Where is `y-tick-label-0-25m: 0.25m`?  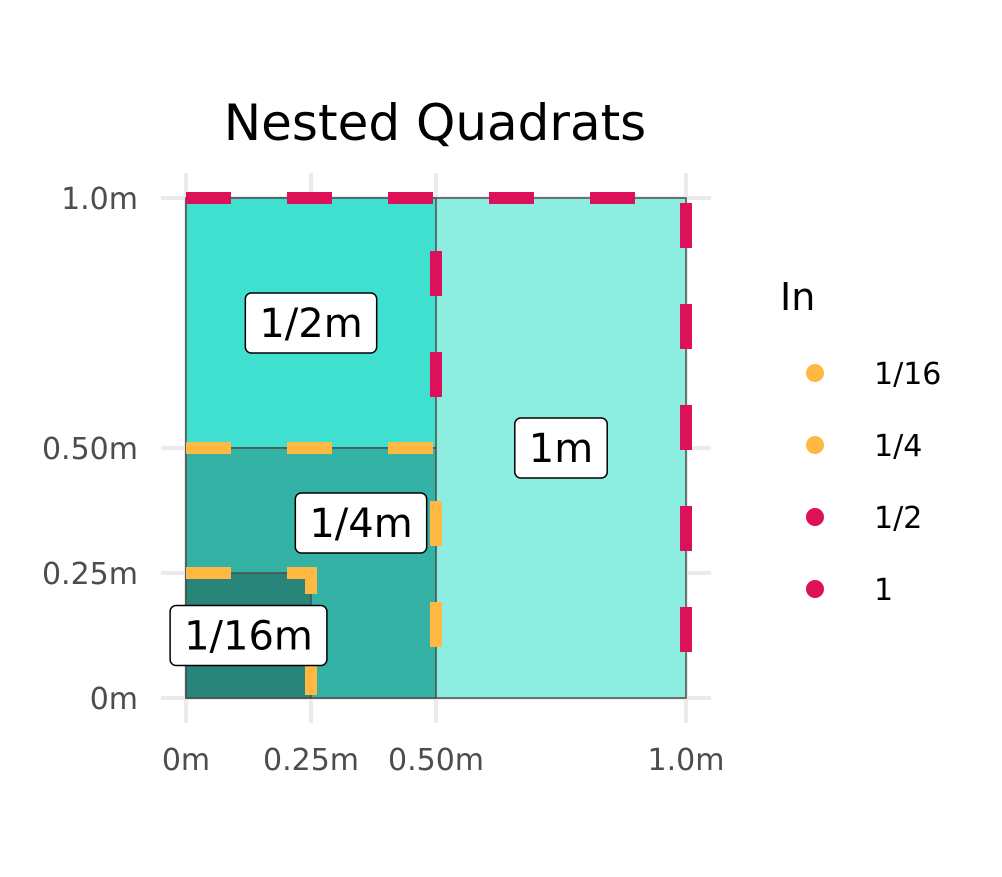
y-tick-label-0-25m: 0.25m is located at coordinates (90, 574).